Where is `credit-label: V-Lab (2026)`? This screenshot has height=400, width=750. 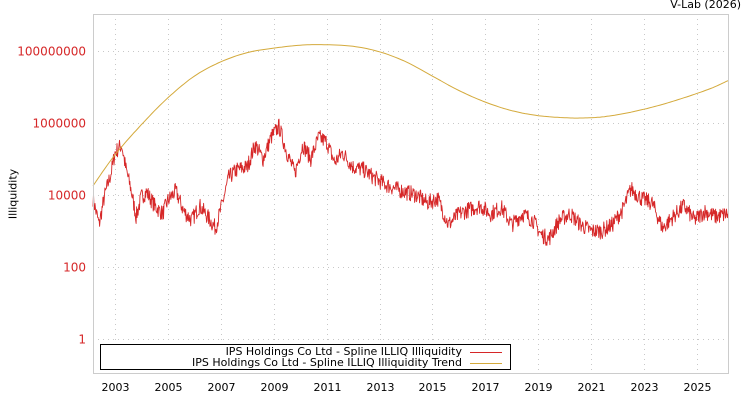
credit-label: V-Lab (2026) is located at coordinates (705, 5).